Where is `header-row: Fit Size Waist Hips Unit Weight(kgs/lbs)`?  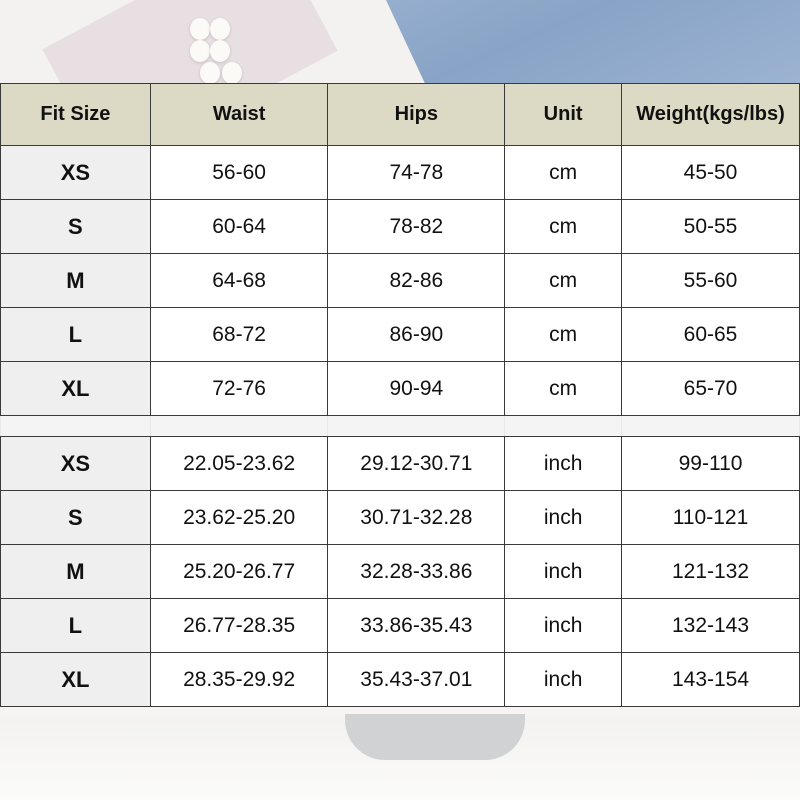 header-row: Fit Size Waist Hips Unit Weight(kgs/lbs) is located at coordinates (400, 114).